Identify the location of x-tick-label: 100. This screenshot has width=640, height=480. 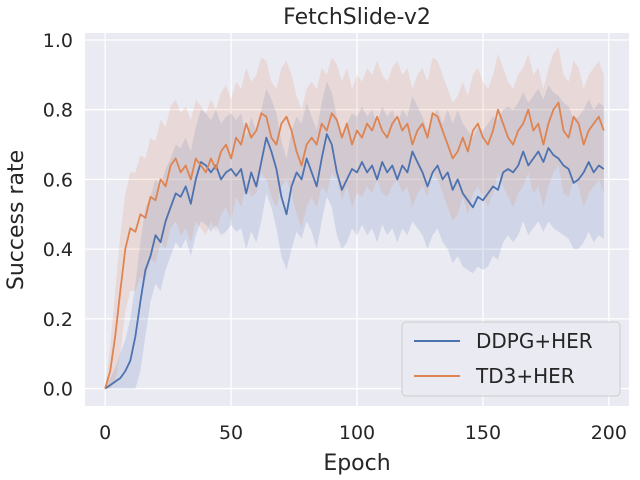
(357, 433).